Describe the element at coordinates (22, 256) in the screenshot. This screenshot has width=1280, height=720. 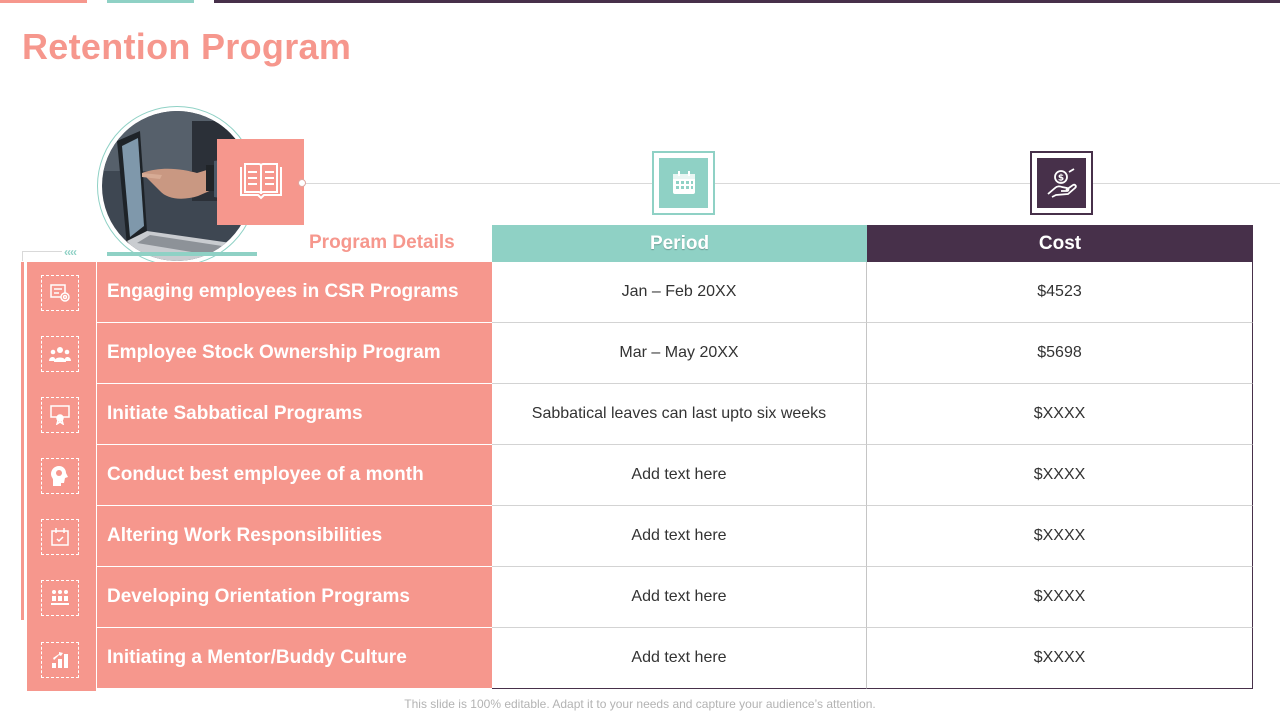
I see `decor-line-vertical` at that location.